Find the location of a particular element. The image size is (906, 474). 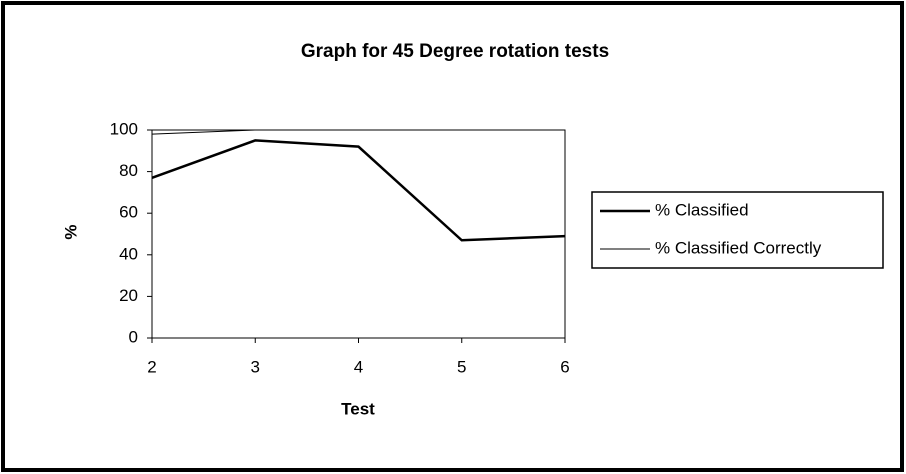

x-tick-label: 3 is located at coordinates (255, 366).